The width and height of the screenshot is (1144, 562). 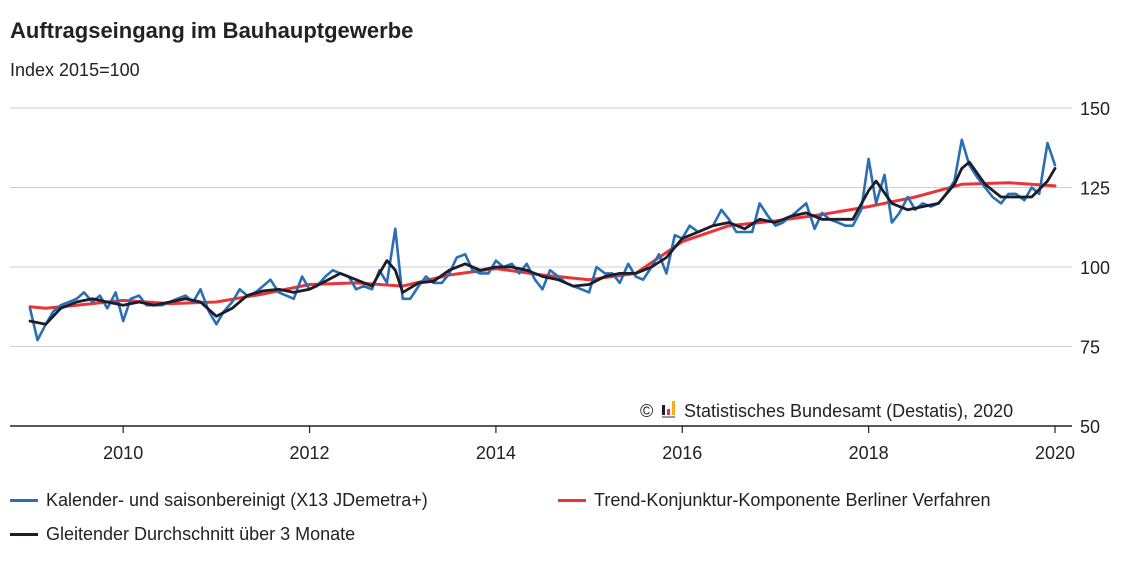 I want to click on legend-swatch-blue, so click(x=24, y=500).